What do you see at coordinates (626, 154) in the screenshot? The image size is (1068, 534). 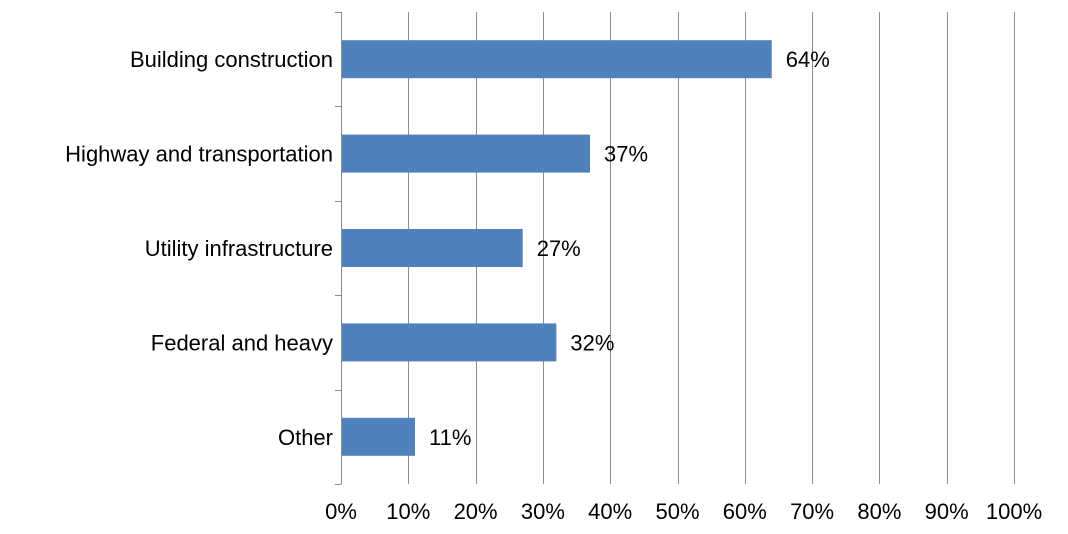 I see `data-label: 37%` at bounding box center [626, 154].